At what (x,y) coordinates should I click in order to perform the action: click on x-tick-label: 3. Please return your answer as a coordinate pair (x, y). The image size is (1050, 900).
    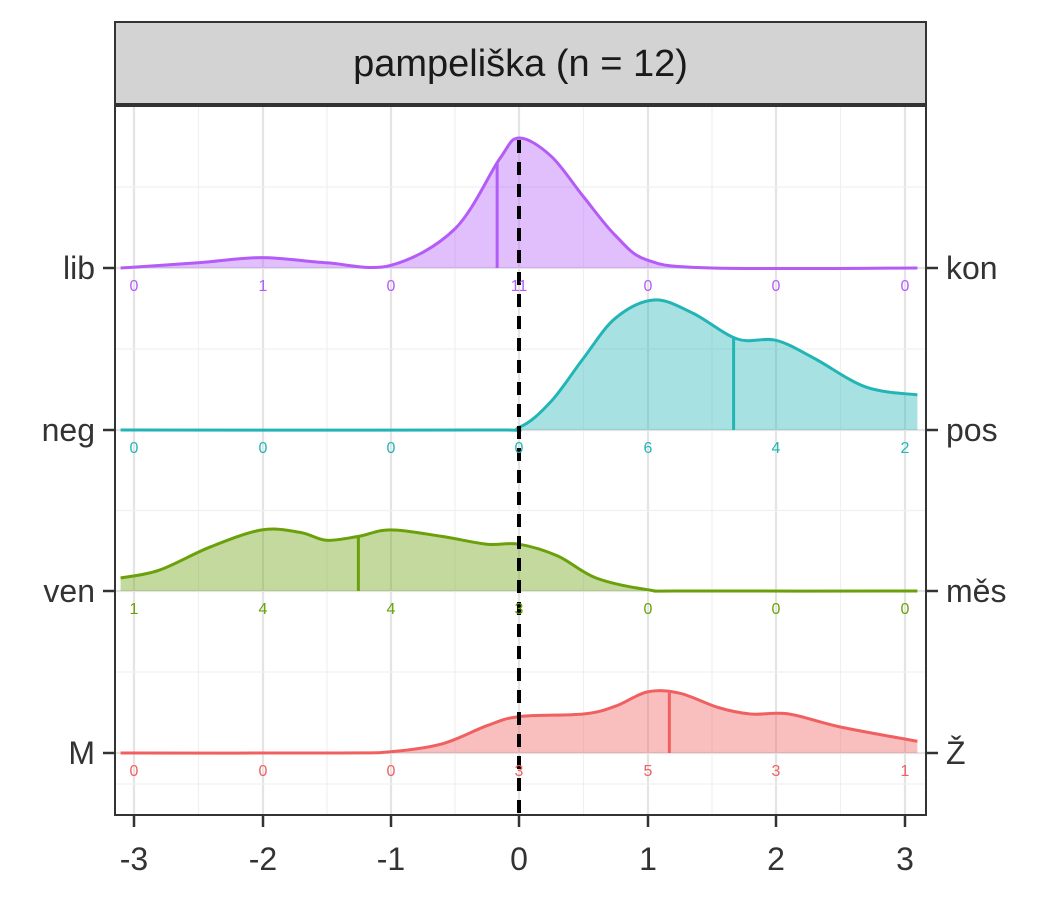
    Looking at the image, I should click on (905, 859).